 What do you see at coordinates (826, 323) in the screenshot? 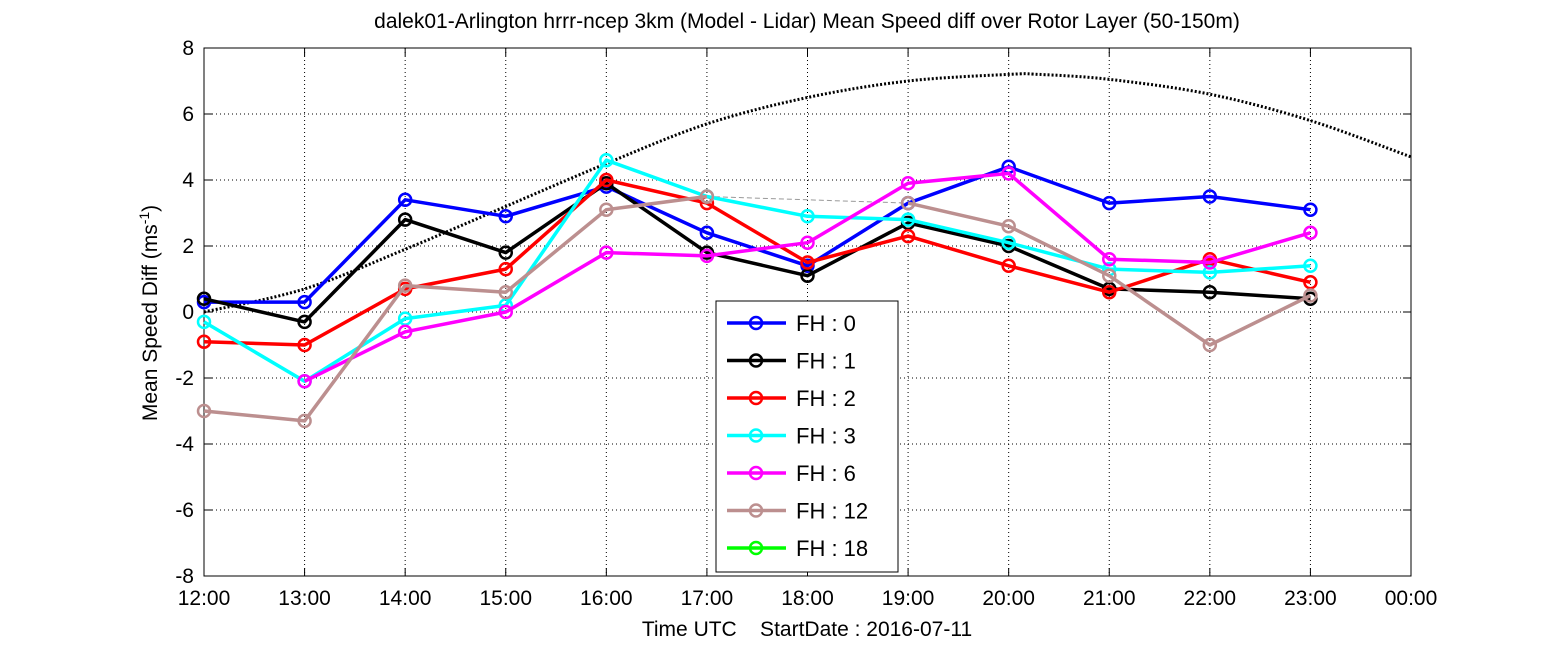
I see `legend-label: FH : 0` at bounding box center [826, 323].